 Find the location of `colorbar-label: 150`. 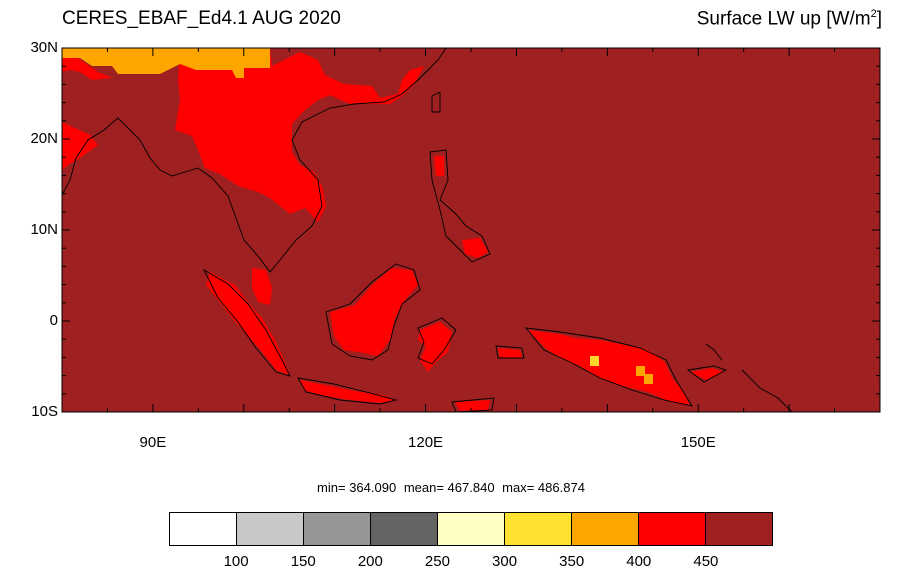

colorbar-label: 150 is located at coordinates (303, 561).